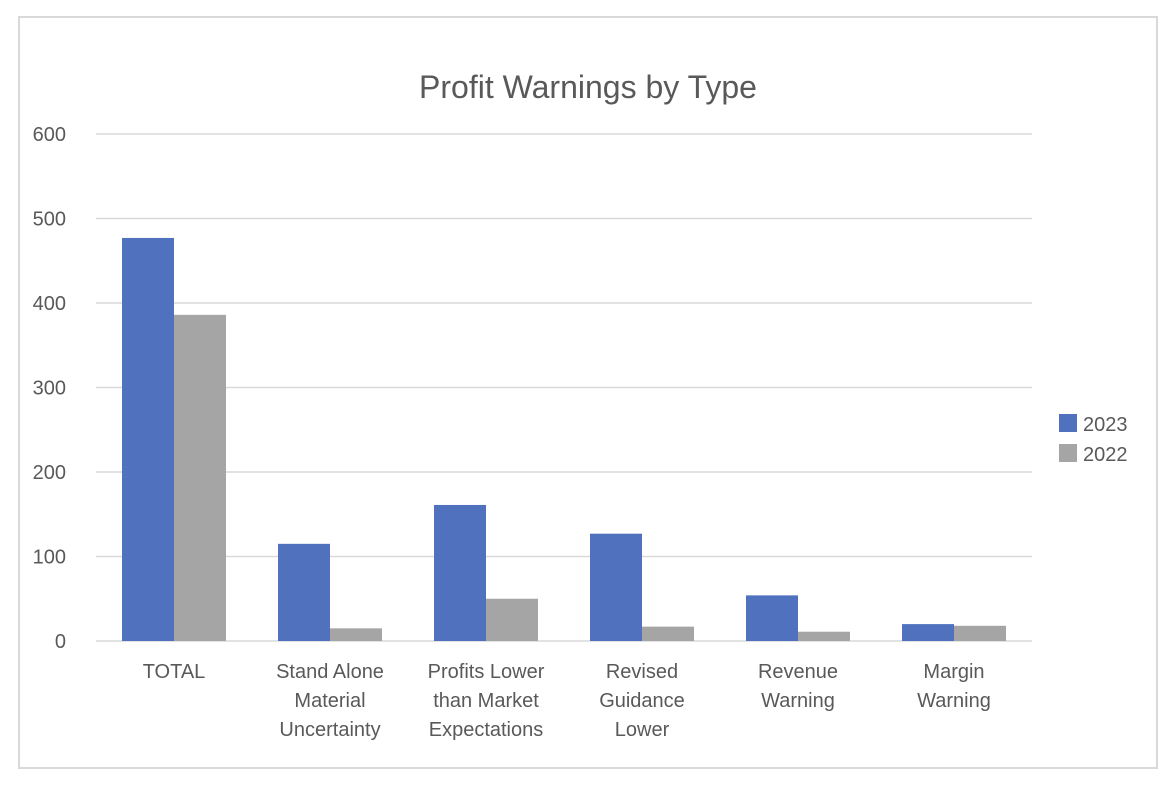  I want to click on category-label-line: Profits Lower, so click(486, 672).